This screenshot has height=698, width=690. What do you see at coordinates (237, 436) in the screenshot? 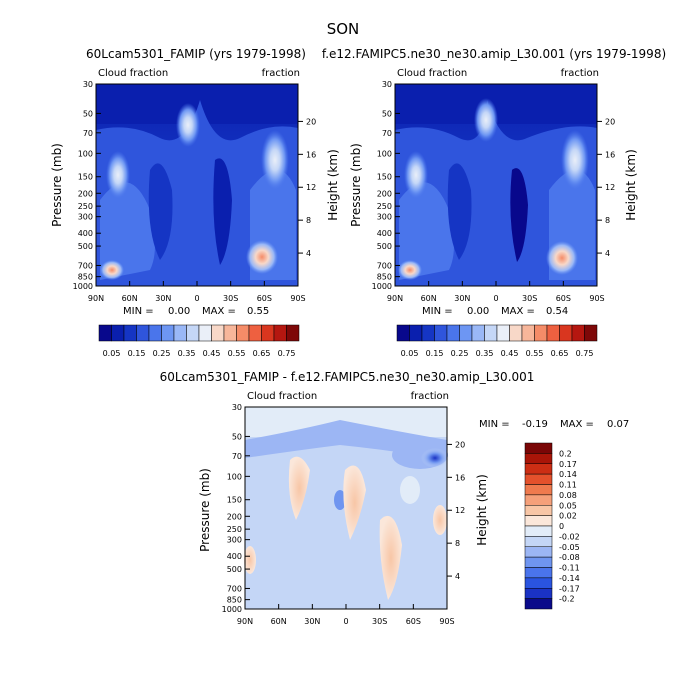
I see `panel3-y-tick-label: 50` at bounding box center [237, 436].